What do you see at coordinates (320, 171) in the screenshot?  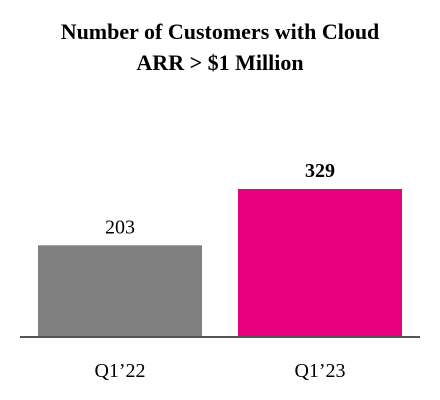 I see `value-label: 329` at bounding box center [320, 171].